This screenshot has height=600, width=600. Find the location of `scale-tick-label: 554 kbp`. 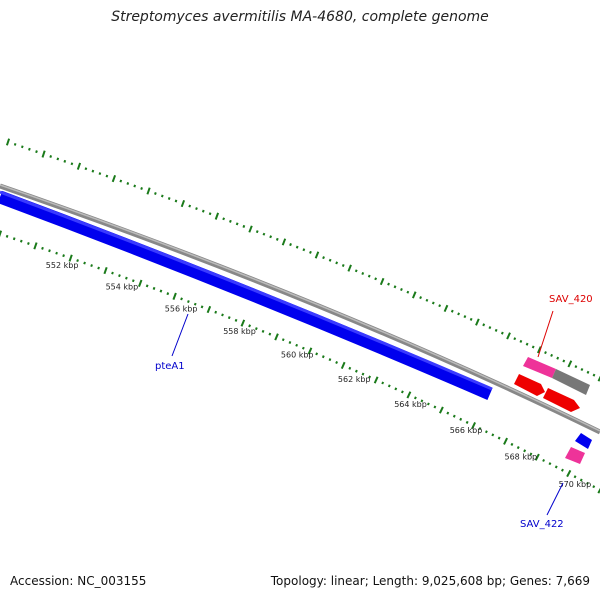

scale-tick-label: 554 kbp is located at coordinates (122, 286).